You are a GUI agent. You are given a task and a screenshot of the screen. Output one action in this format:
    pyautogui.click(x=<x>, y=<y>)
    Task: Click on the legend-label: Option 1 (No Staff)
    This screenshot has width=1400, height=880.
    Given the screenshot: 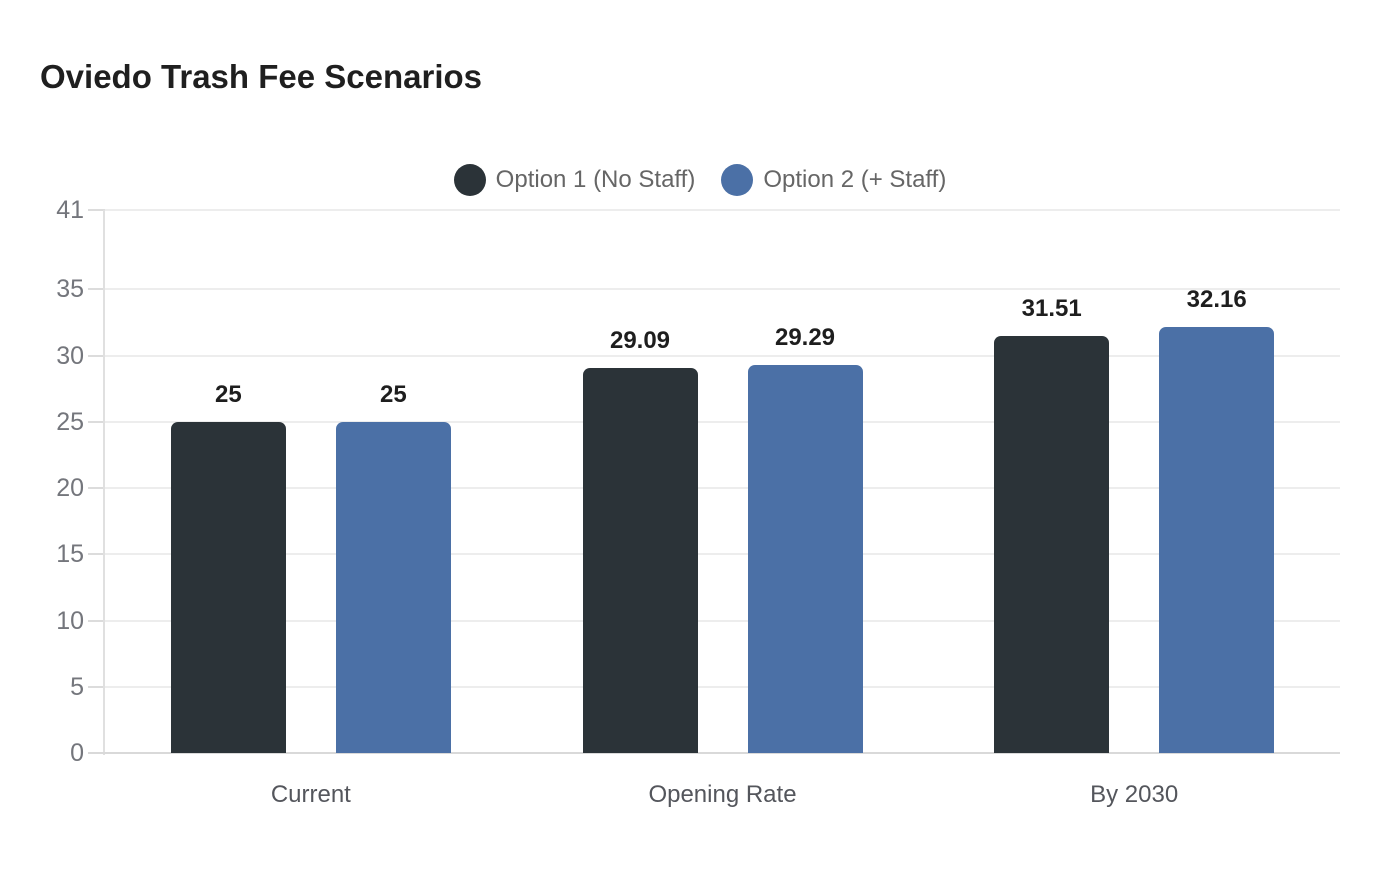 What is the action you would take?
    pyautogui.click(x=595, y=179)
    